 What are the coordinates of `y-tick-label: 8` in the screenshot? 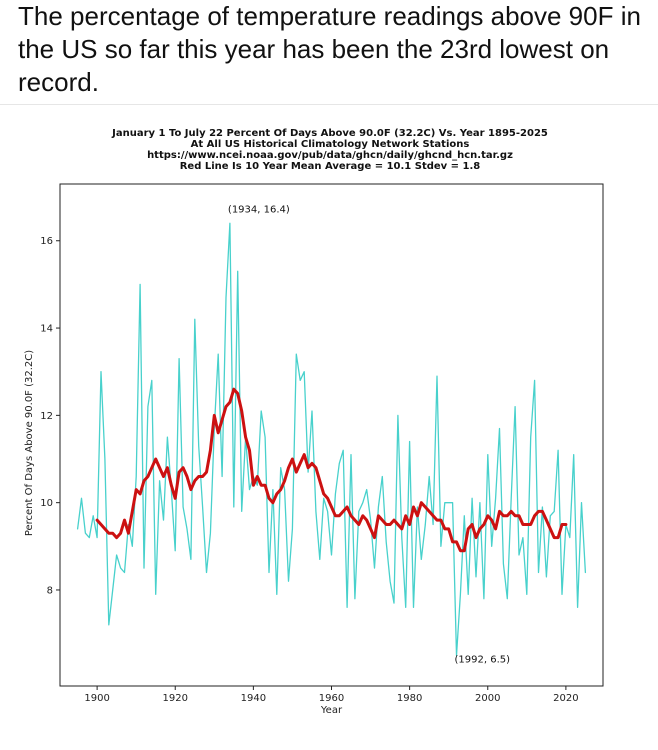 It's located at (50, 590).